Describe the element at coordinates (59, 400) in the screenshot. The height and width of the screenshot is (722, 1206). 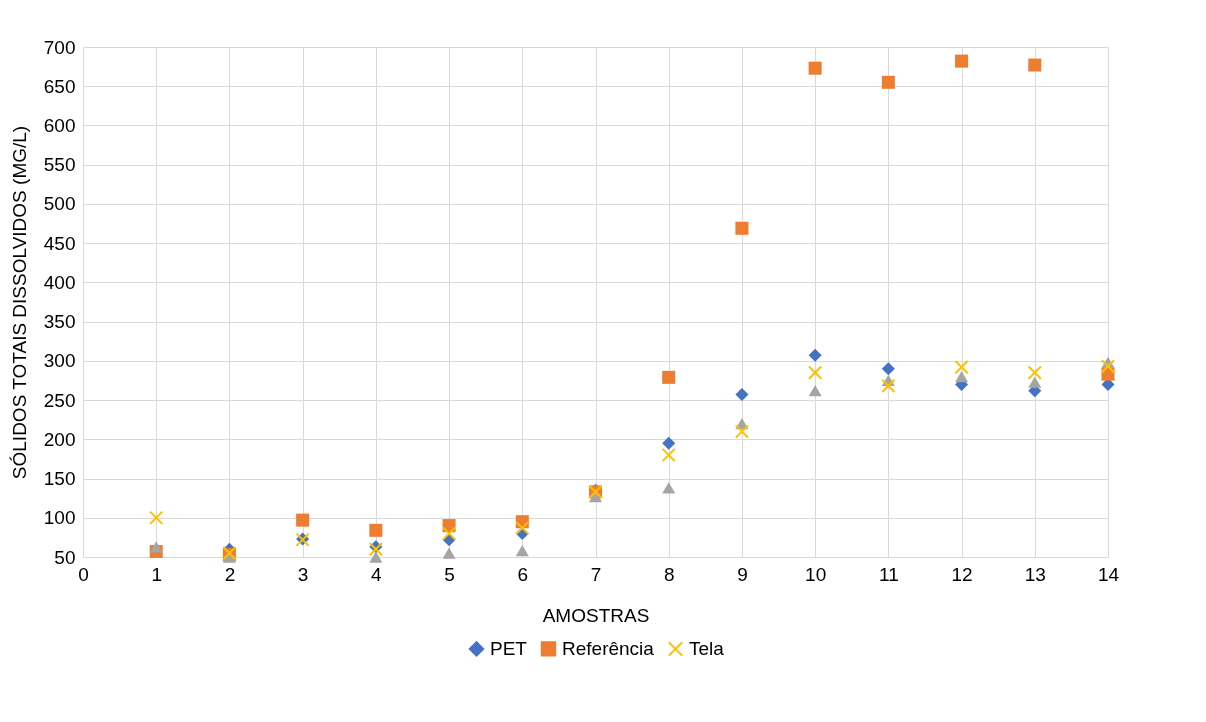
I see `y-tick-label: 250` at that location.